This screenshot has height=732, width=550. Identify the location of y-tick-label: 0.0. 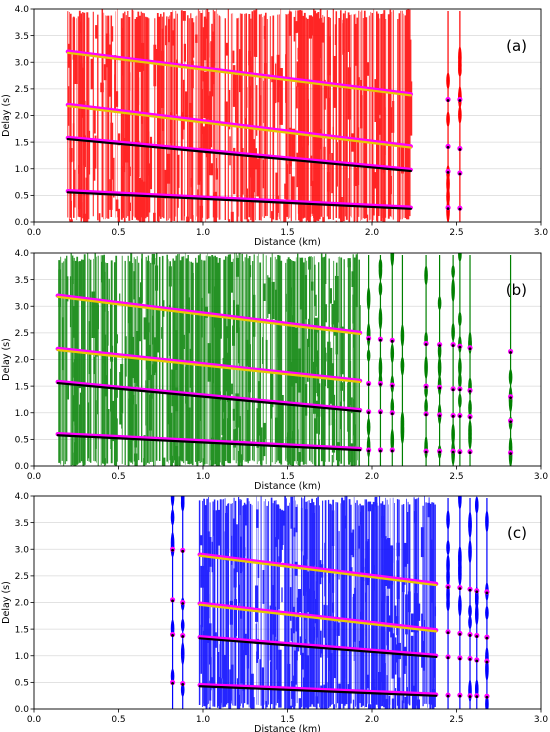
(22, 710).